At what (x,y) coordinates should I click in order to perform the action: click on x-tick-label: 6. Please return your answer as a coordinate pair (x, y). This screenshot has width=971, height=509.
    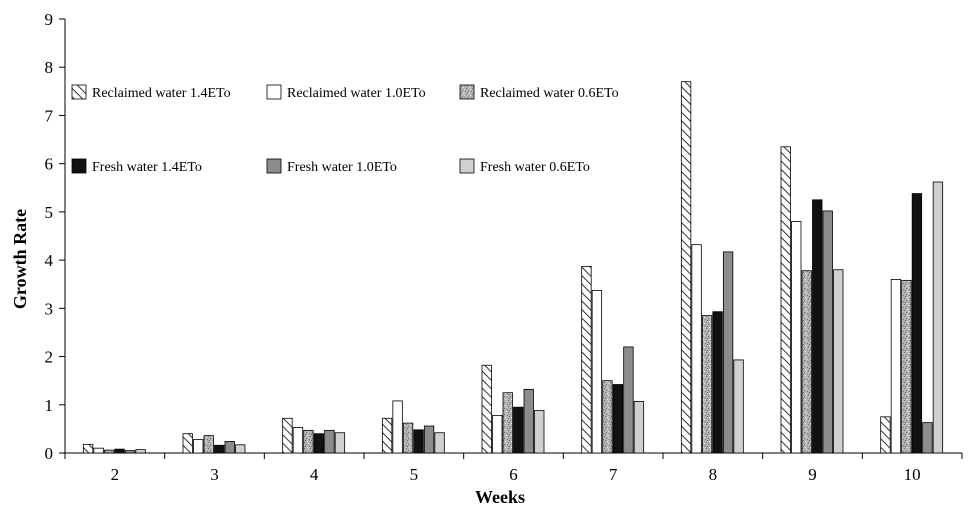
    Looking at the image, I should click on (513, 474).